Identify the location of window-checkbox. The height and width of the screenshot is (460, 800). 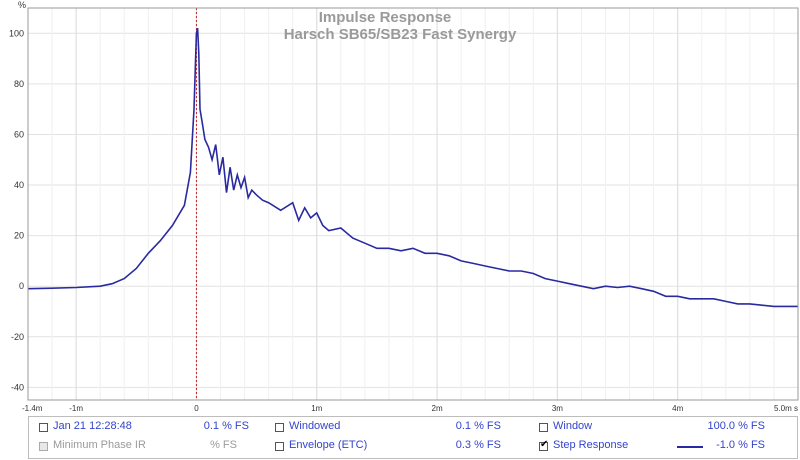
(543, 427).